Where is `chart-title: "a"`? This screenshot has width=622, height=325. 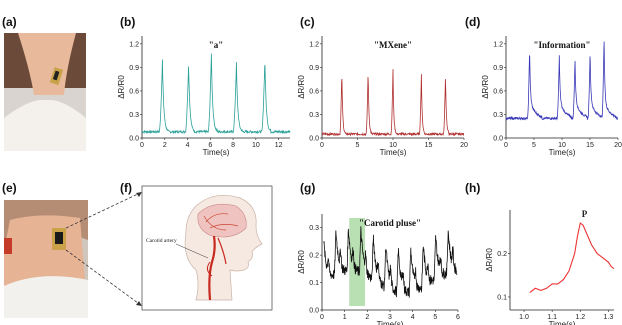 chart-title: "a" is located at coordinates (216, 45).